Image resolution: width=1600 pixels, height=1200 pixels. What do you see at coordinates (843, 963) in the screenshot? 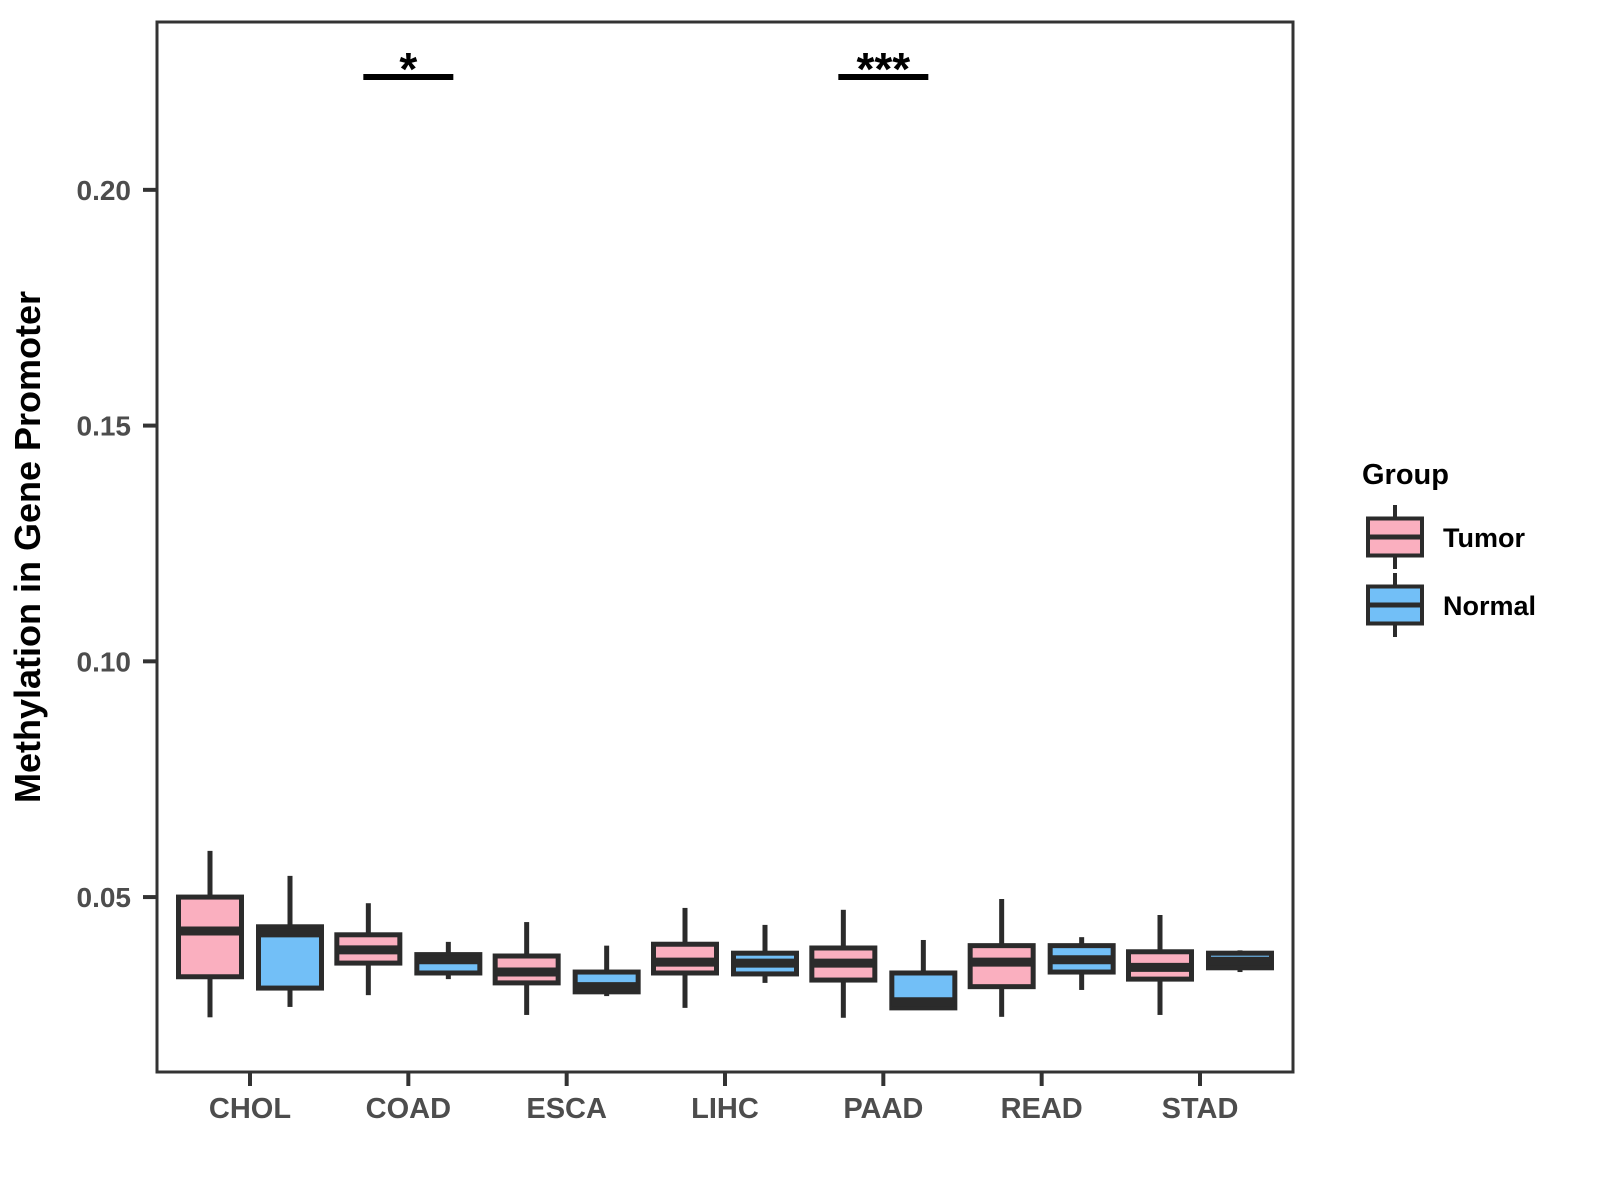
I see `box-PAAD-Tumor` at bounding box center [843, 963].